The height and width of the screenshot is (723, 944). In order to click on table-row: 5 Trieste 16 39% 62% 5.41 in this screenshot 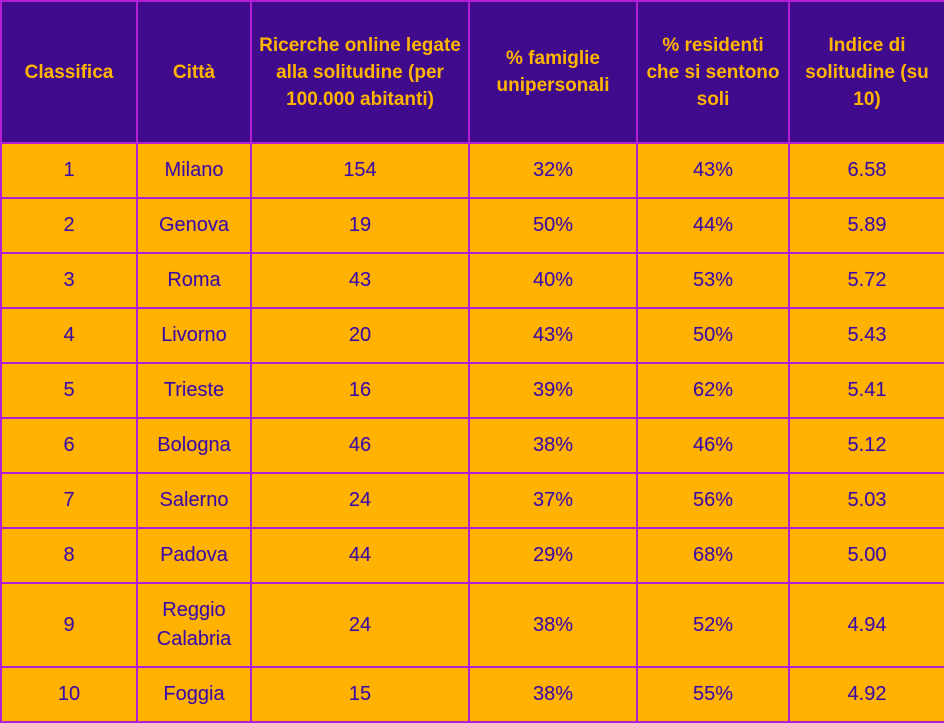, I will do `click(472, 390)`.